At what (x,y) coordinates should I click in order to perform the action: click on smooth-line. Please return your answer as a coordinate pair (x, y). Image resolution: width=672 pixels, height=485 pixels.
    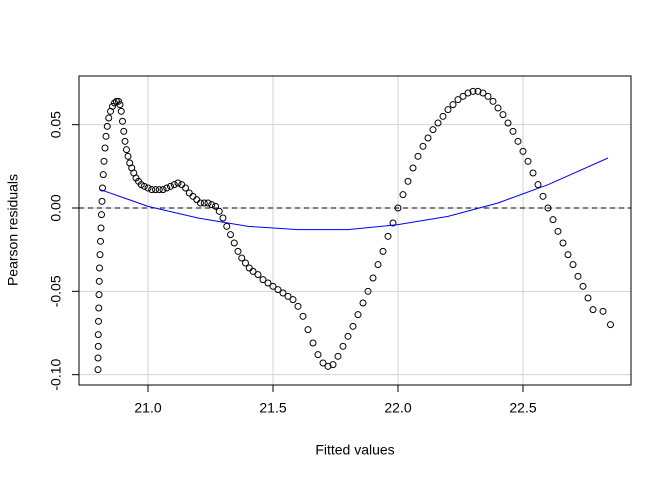
    Looking at the image, I should click on (354, 194).